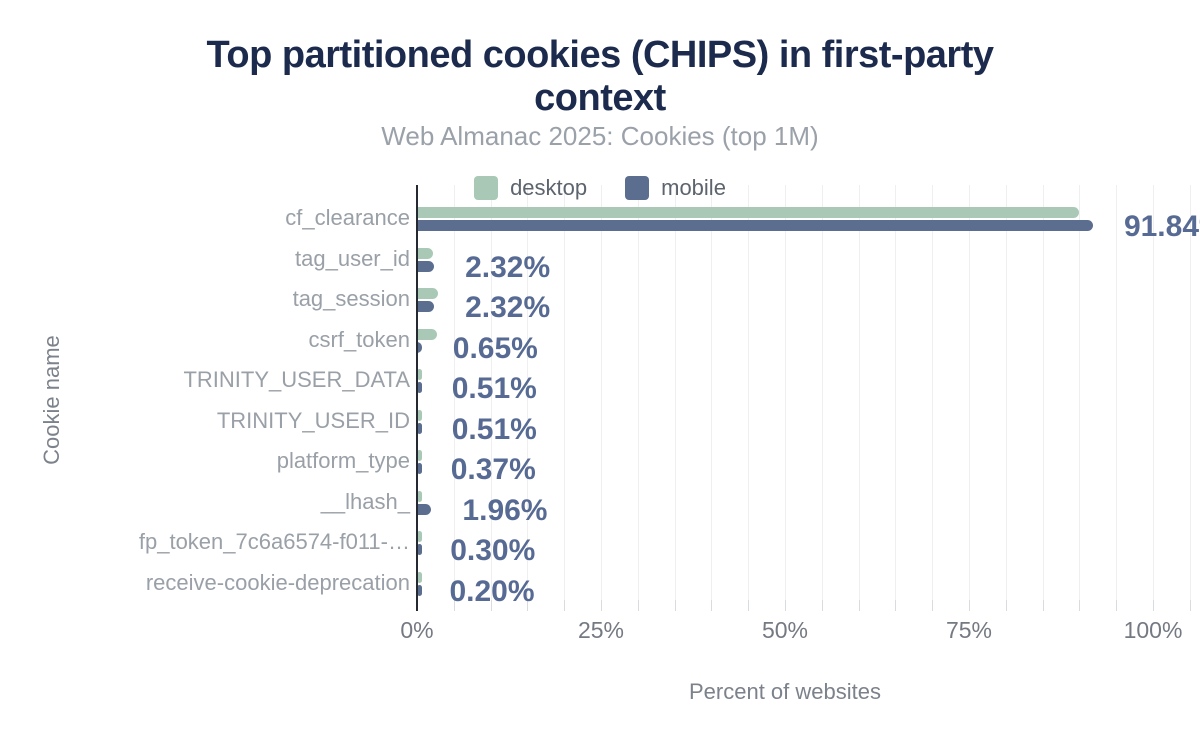 This screenshot has width=1200, height=742. I want to click on value-label: 0.30%, so click(493, 550).